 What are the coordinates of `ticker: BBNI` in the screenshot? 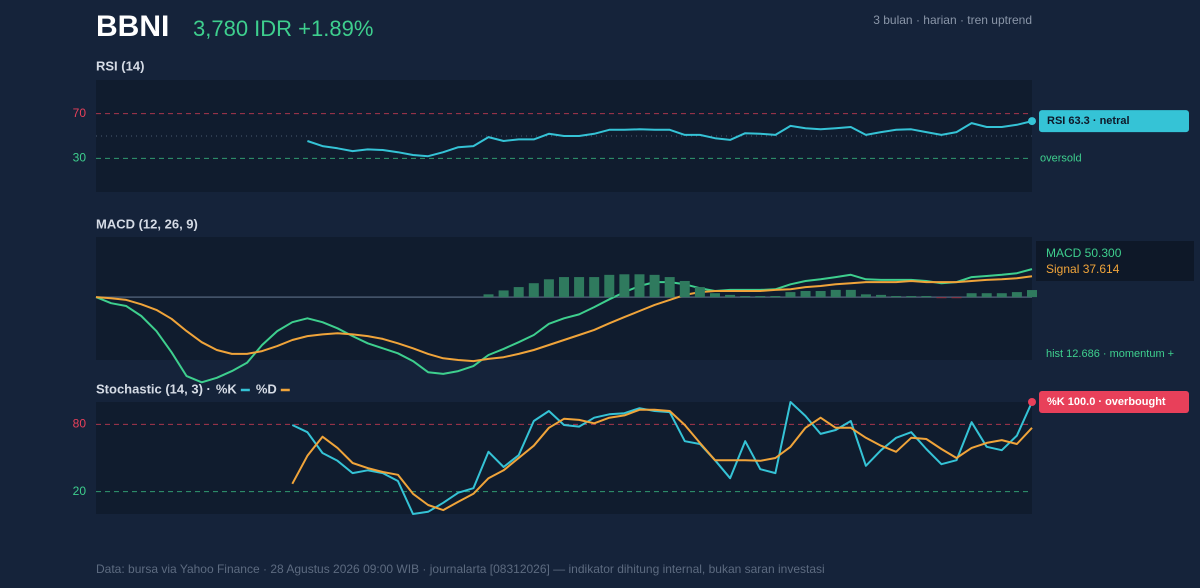 It's located at (132, 26).